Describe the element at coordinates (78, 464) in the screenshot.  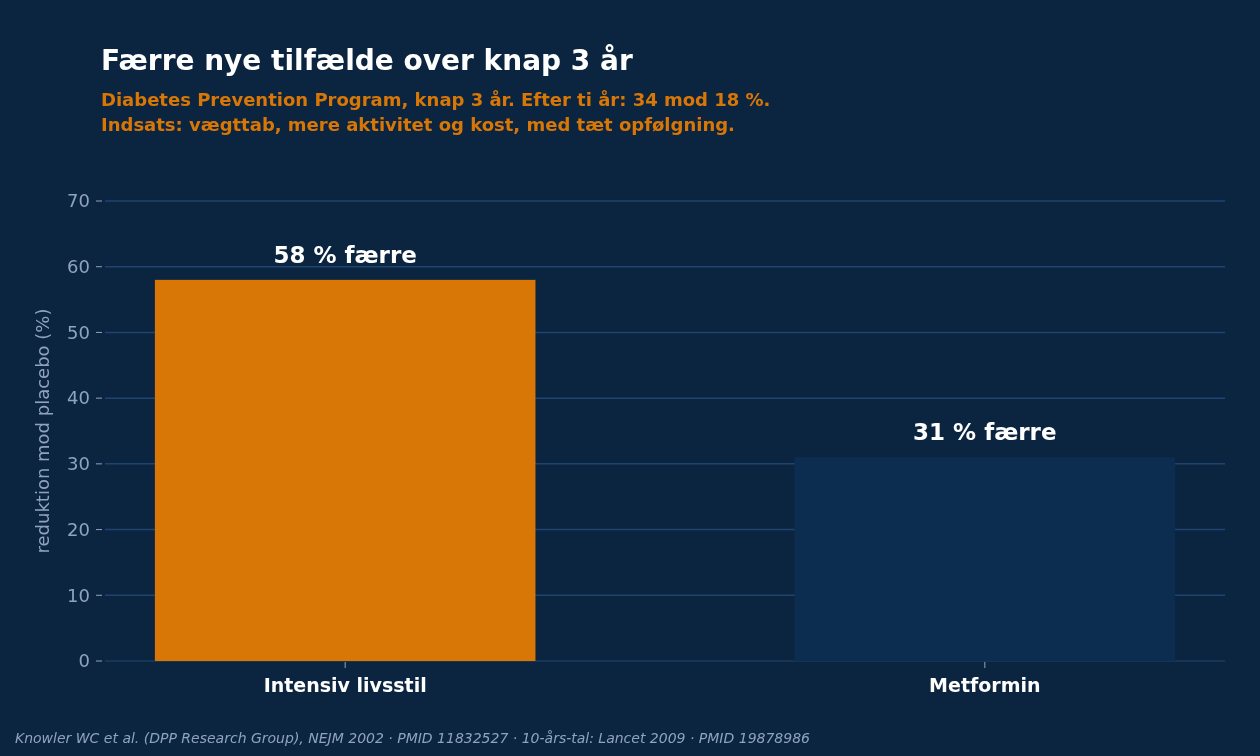
I see `y-tick-label: 30` at that location.